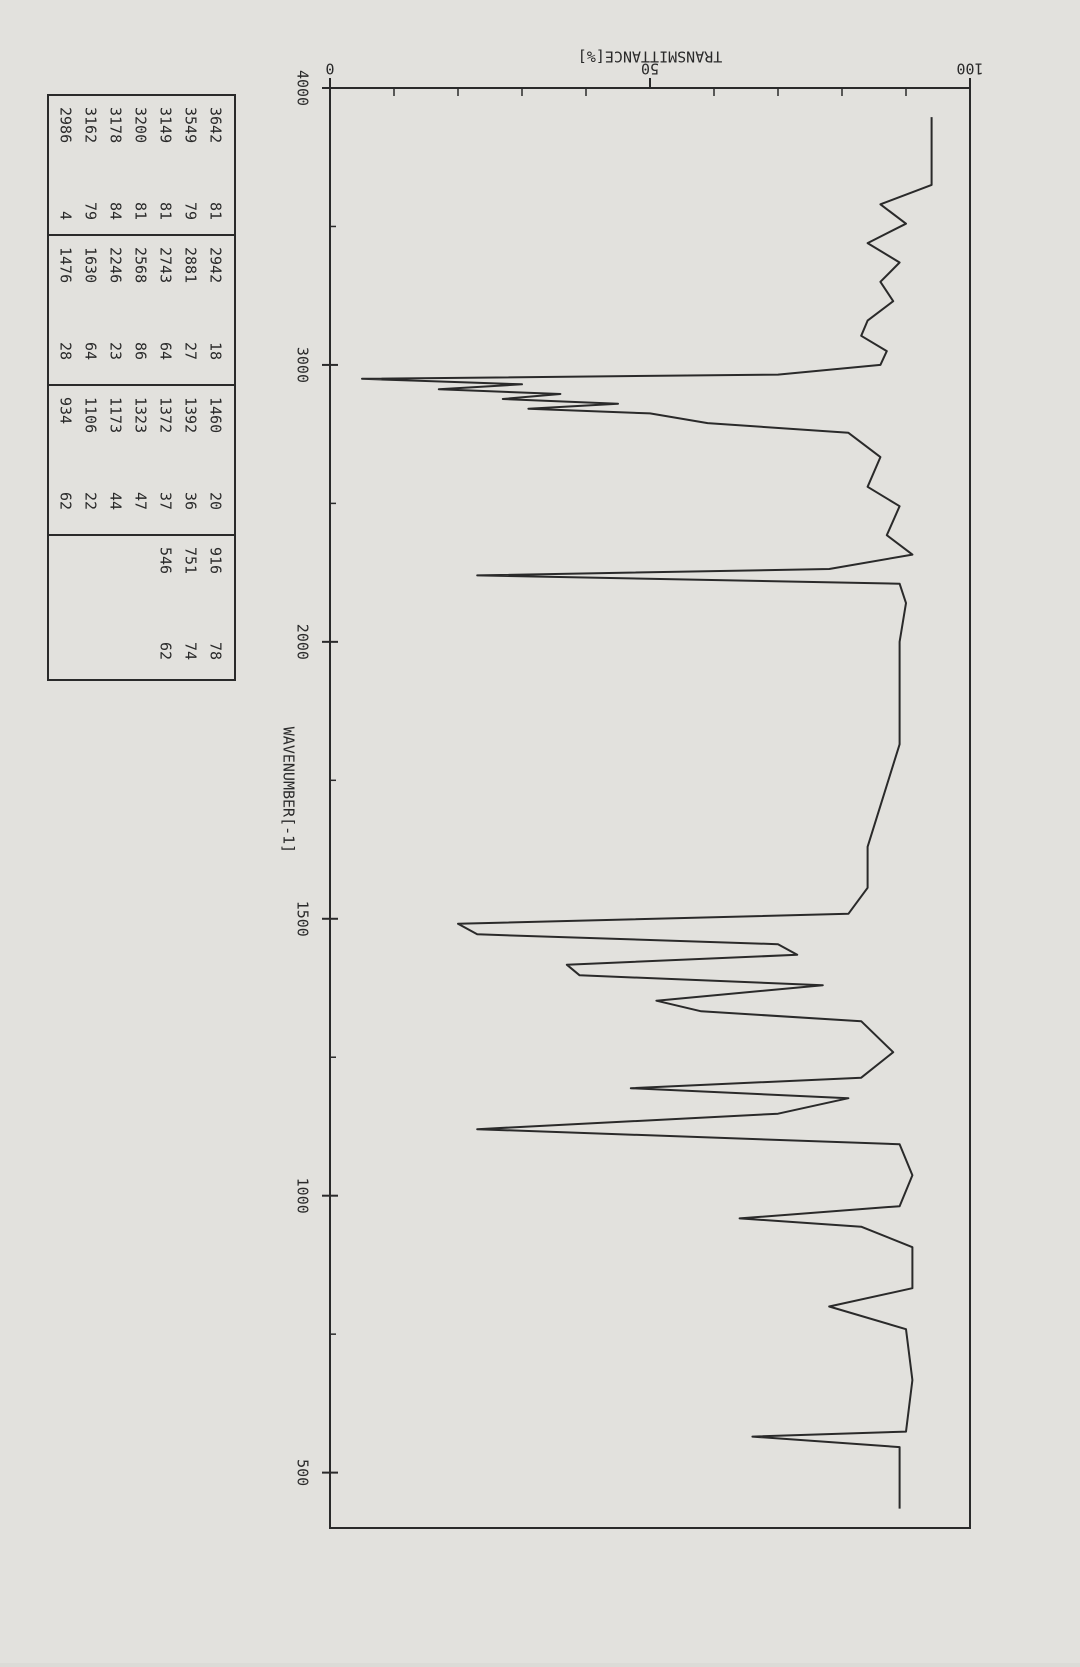 This screenshot has width=1080, height=1667. What do you see at coordinates (91, 125) in the screenshot?
I see `peak-wavenumber: 3162` at bounding box center [91, 125].